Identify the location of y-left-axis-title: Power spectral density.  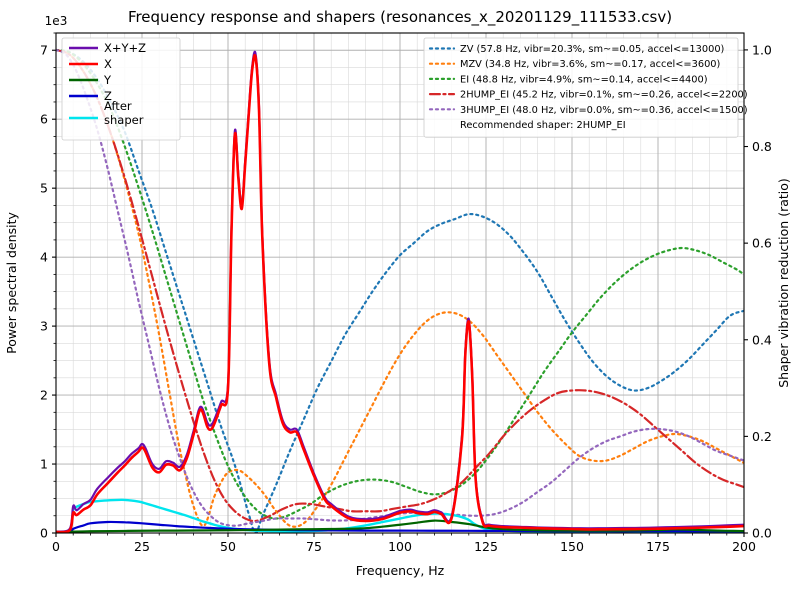
(11, 283).